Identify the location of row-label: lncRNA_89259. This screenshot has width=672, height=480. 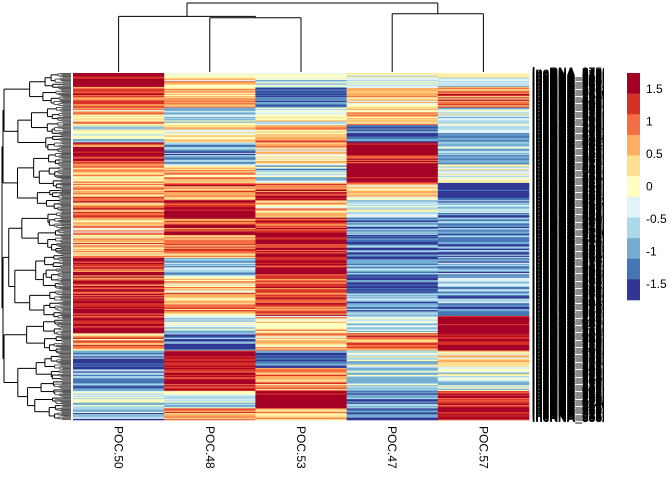
(574, 223).